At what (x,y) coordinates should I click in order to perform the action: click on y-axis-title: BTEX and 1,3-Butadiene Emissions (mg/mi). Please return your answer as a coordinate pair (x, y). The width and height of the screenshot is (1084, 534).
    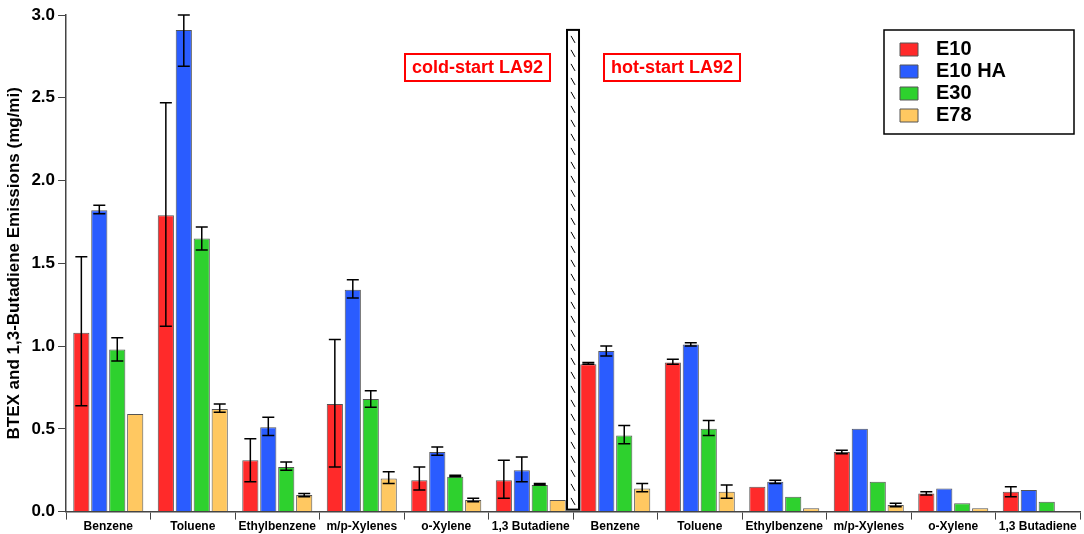
    Looking at the image, I should click on (13, 263).